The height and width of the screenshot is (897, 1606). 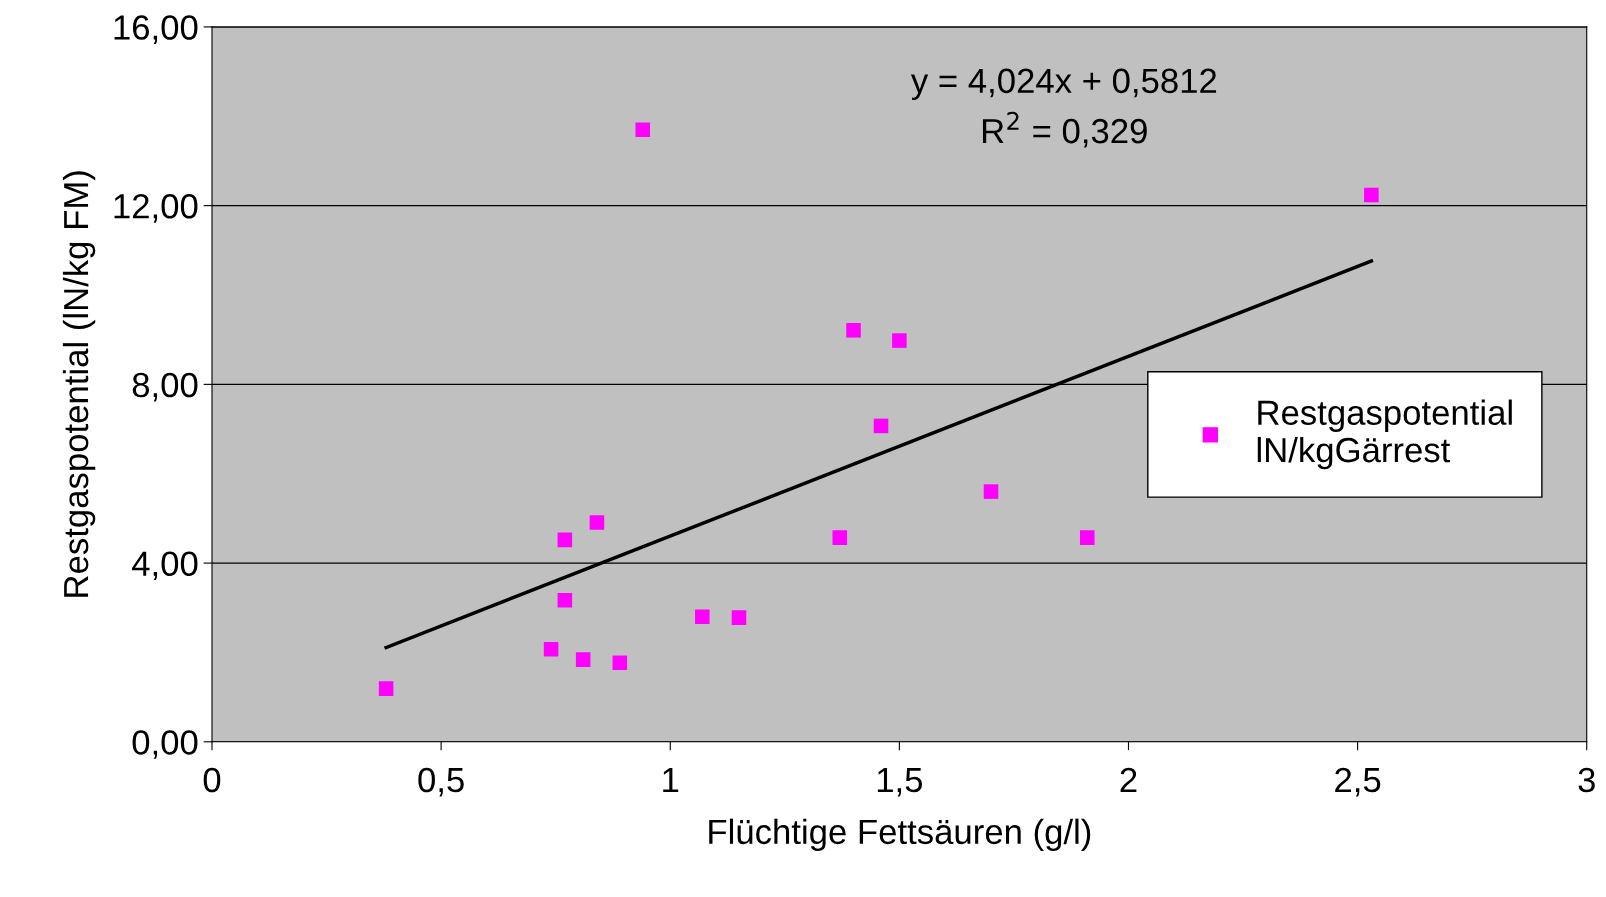 What do you see at coordinates (1063, 108) in the screenshot?
I see `annotation: y = 4,024x + 0,5812 R$^{2}$ = 0,329` at bounding box center [1063, 108].